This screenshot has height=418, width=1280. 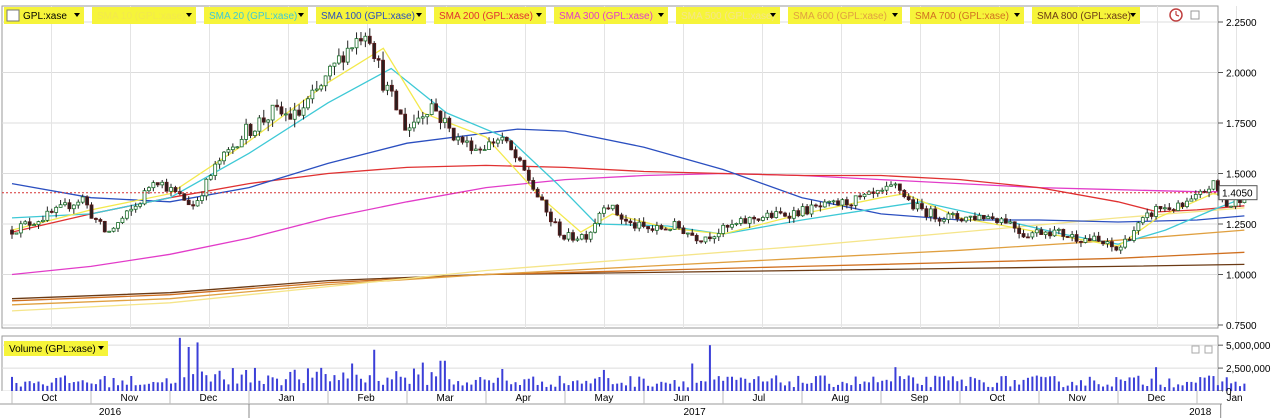 What do you see at coordinates (1195, 15) in the screenshot?
I see `maximize-icon` at bounding box center [1195, 15].